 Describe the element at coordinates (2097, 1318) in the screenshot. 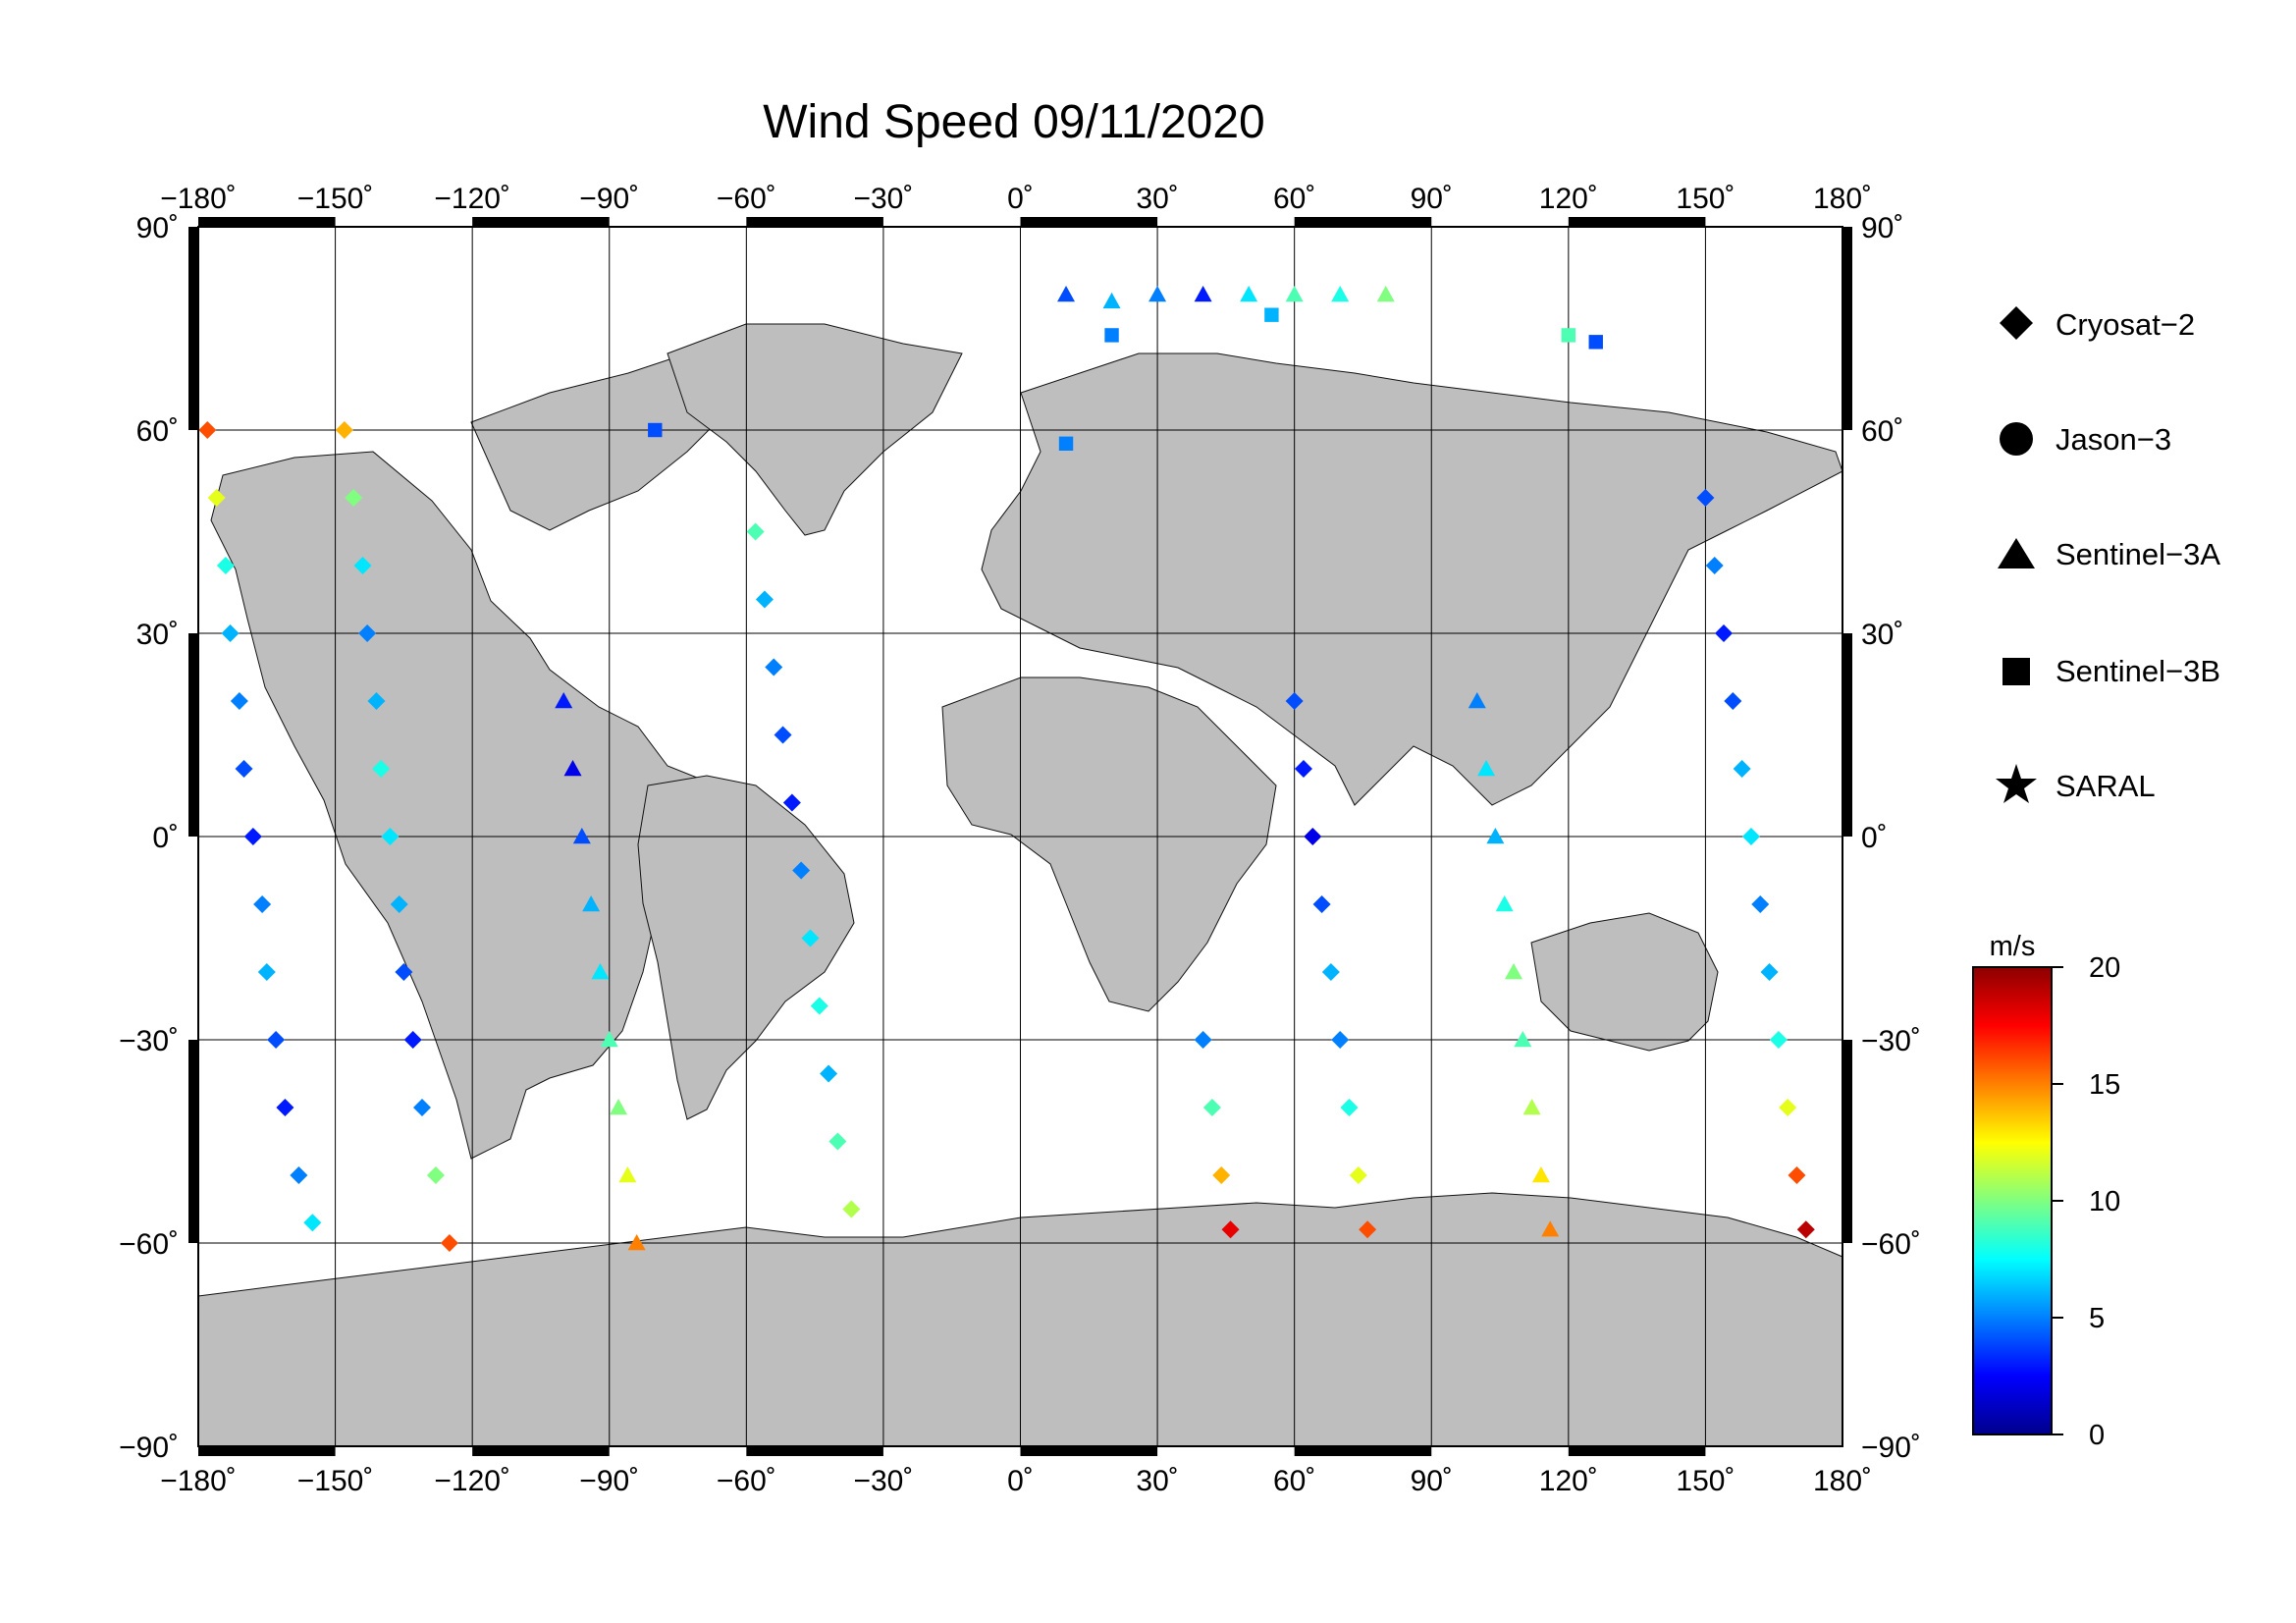

I see `colorbar-tick-label: 5` at that location.